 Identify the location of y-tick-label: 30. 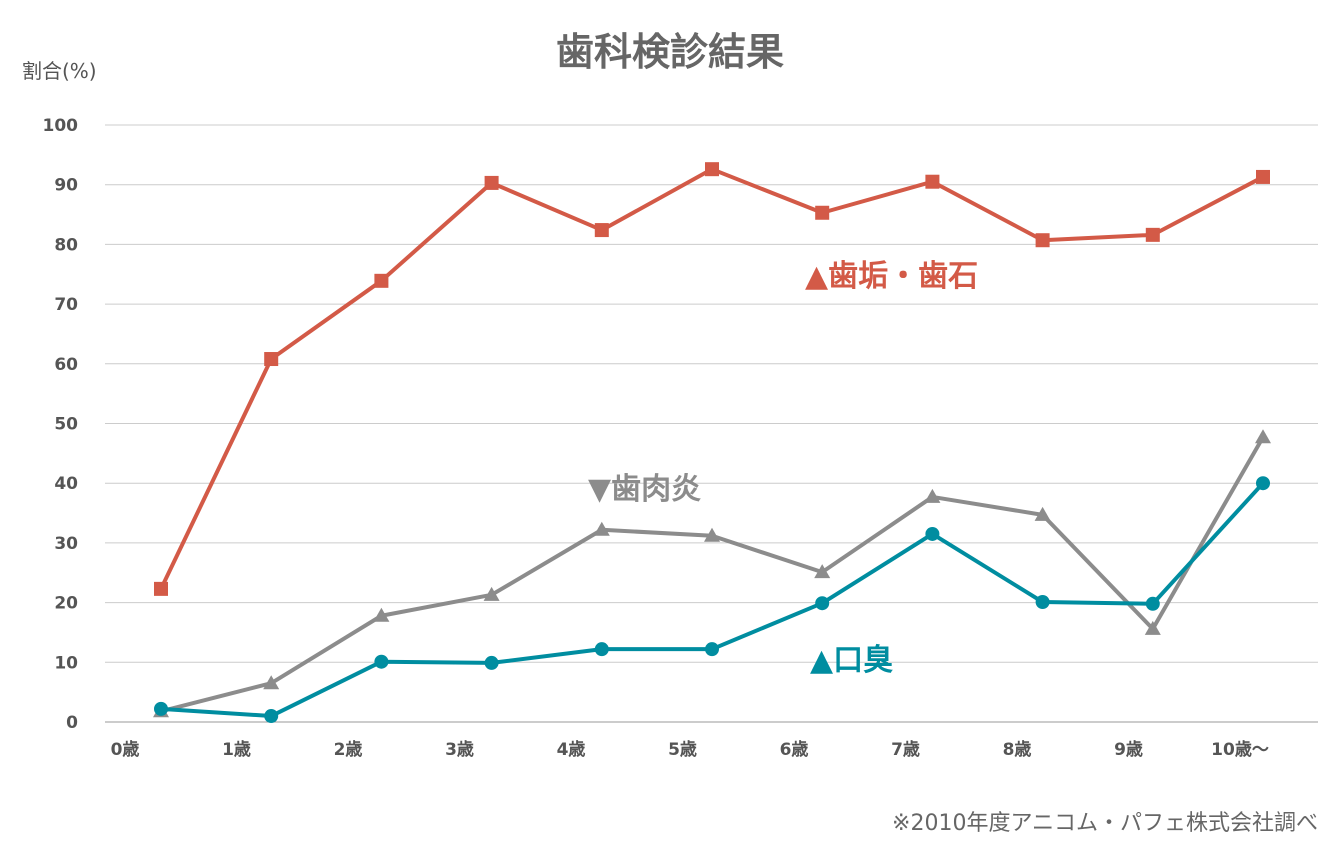
(66, 544).